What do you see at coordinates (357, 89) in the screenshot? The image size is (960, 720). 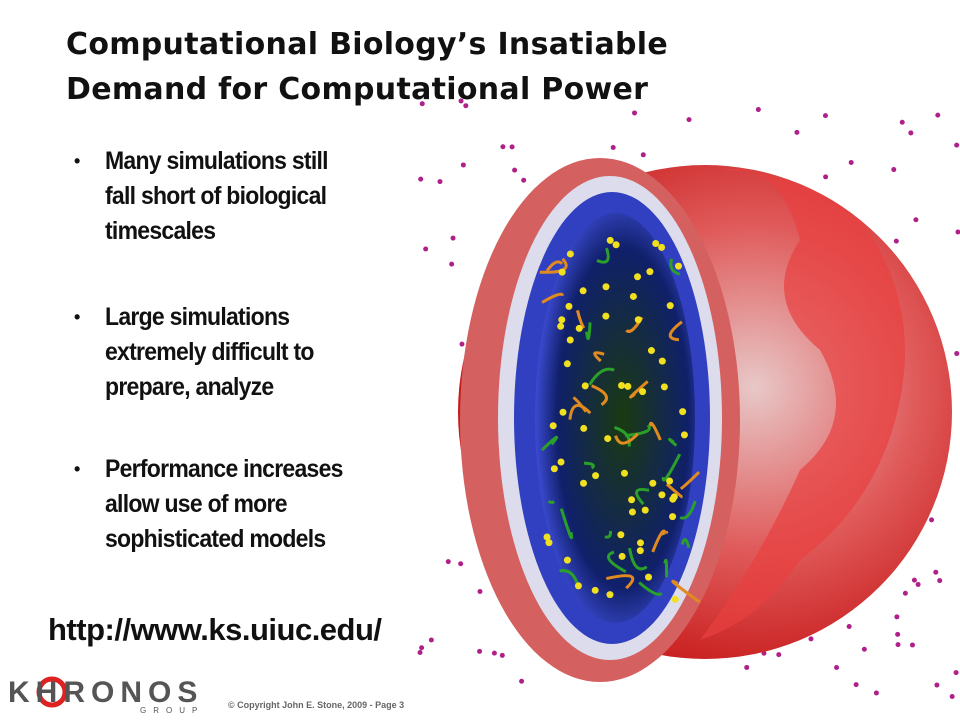 I see `title-line: Demand for Computational Power` at bounding box center [357, 89].